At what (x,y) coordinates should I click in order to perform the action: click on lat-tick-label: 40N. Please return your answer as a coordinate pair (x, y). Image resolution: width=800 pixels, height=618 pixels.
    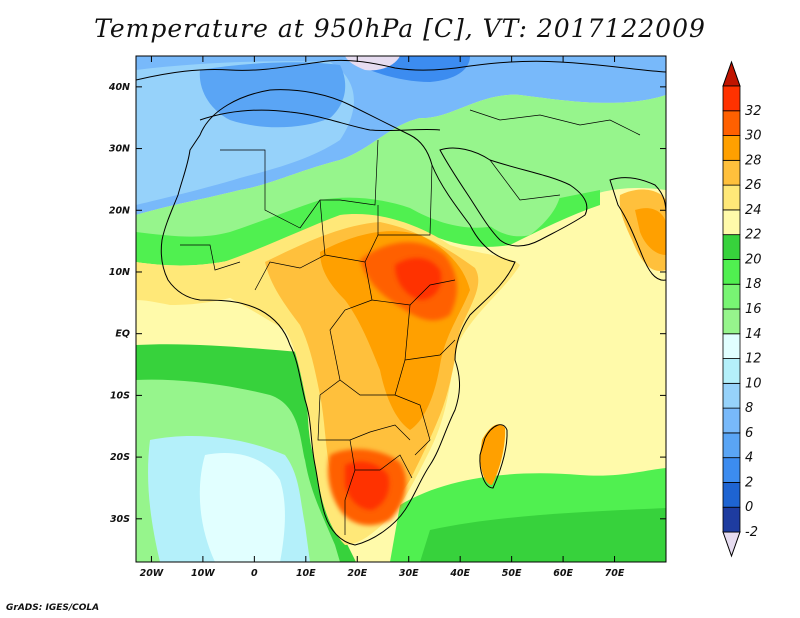
    Looking at the image, I should click on (119, 87).